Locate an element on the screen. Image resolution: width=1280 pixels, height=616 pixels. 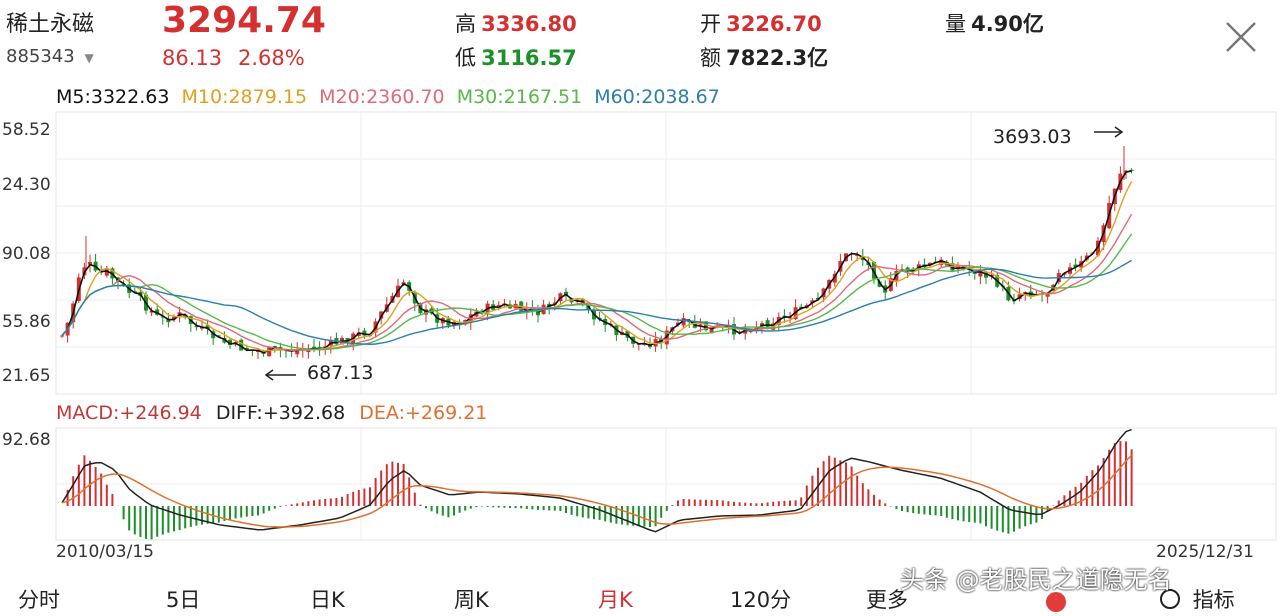
tab-more-label: 更多 is located at coordinates (887, 600).